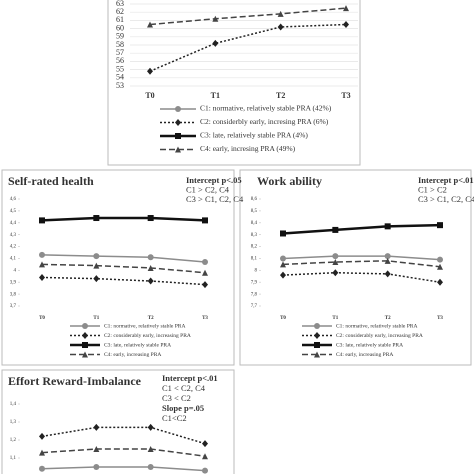 The image size is (474, 474). I want to click on y-tick-label: 1,3, so click(13, 422).